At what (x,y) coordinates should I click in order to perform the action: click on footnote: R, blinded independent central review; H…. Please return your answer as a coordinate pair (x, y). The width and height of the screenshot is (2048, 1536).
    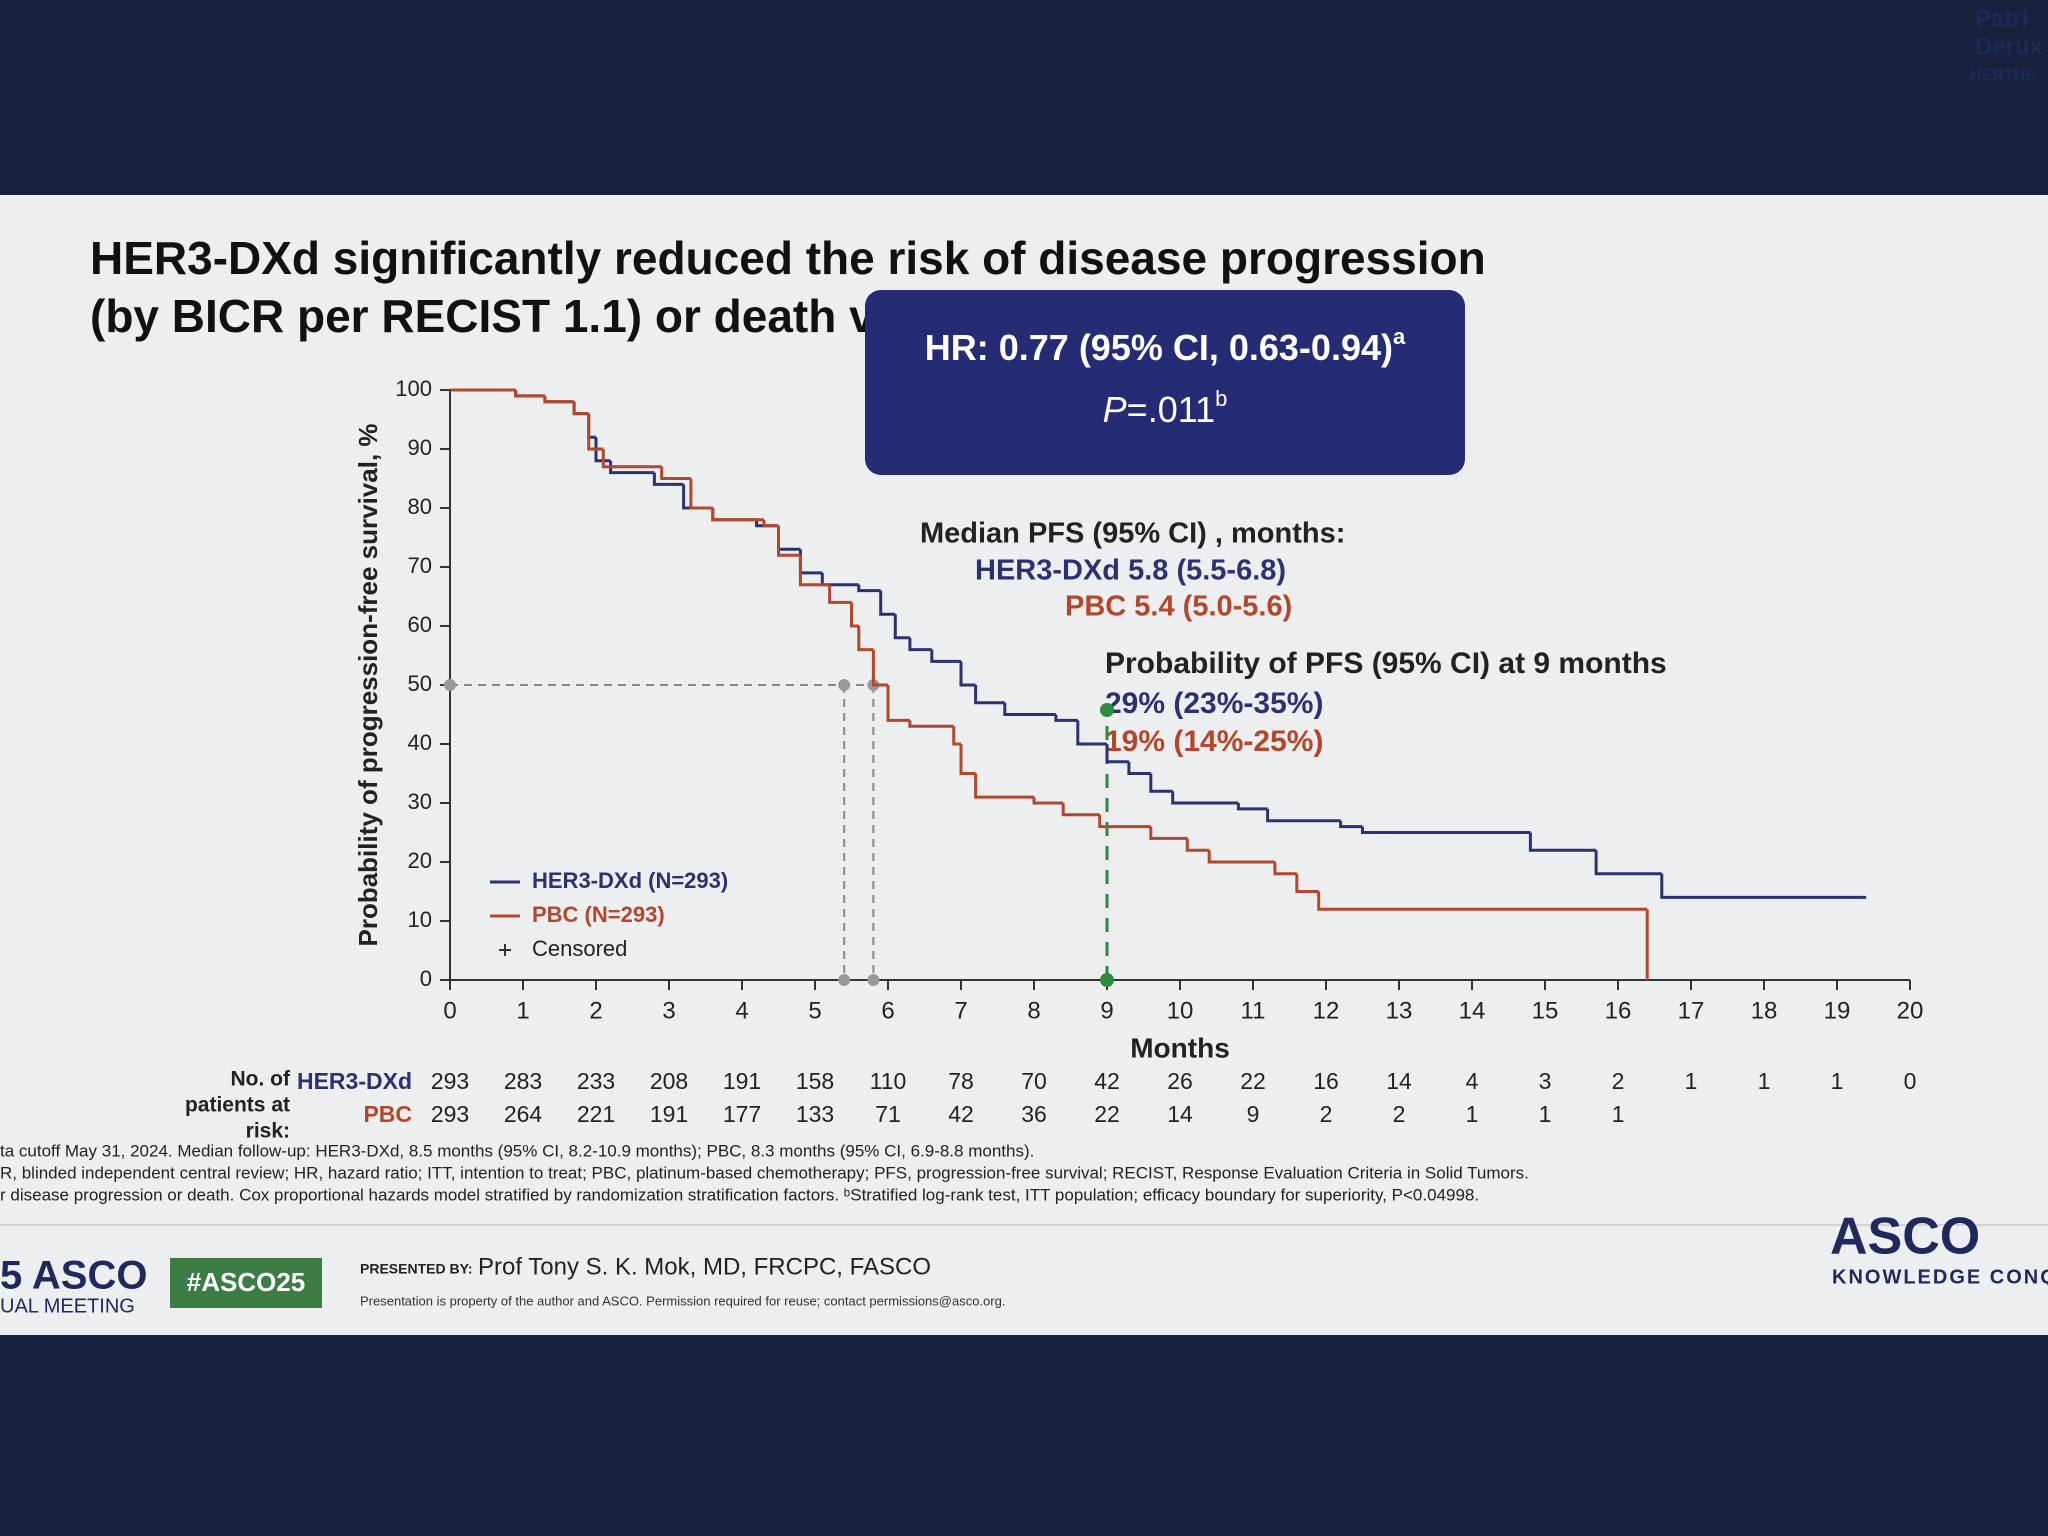
    Looking at the image, I should click on (764, 1172).